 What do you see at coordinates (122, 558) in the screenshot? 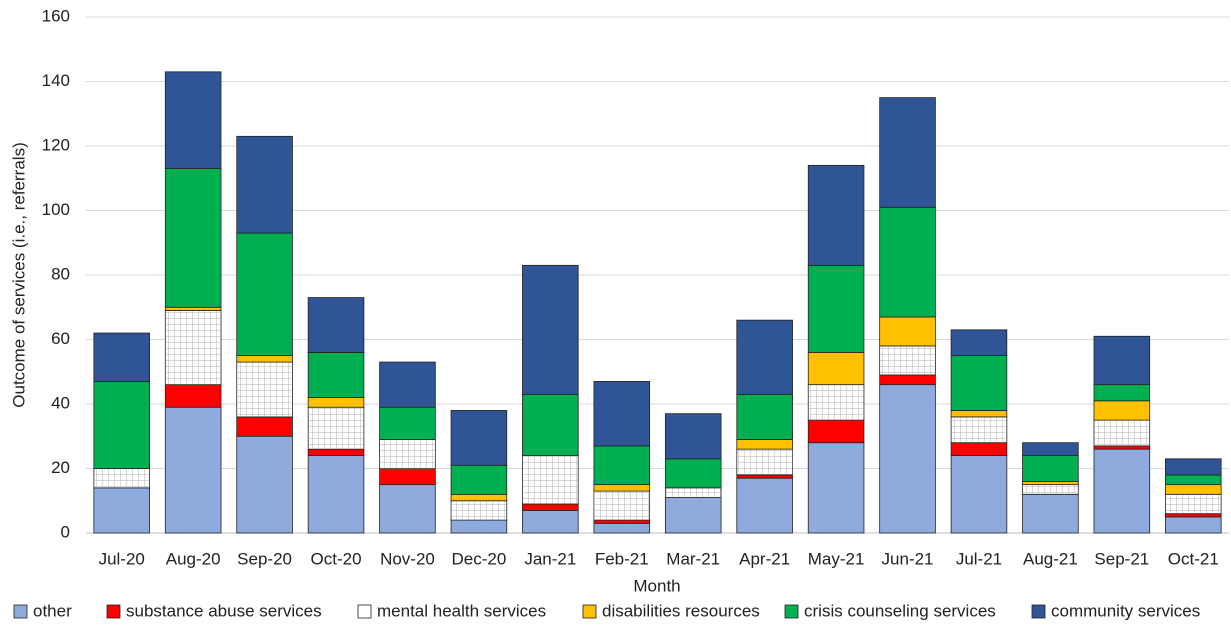
I see `x-tick-label: Jul-20` at bounding box center [122, 558].